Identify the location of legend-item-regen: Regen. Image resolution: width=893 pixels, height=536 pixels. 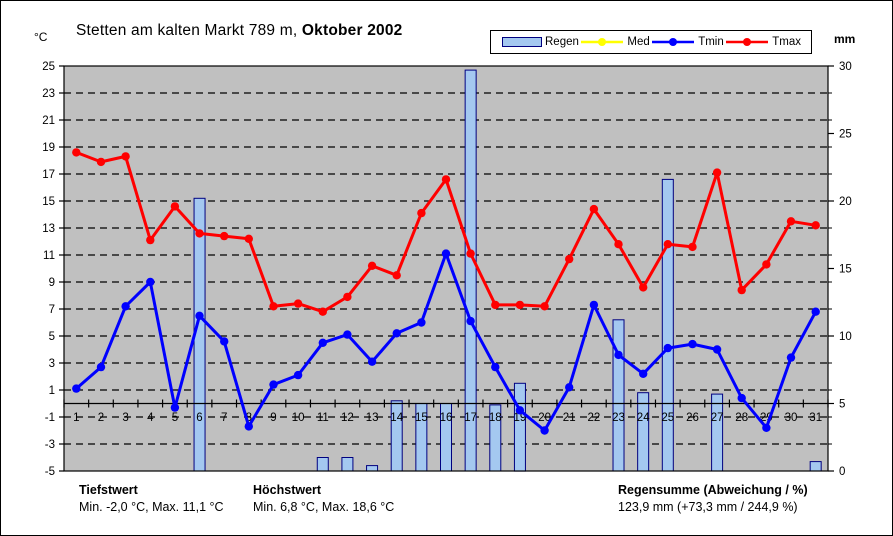
(540, 42).